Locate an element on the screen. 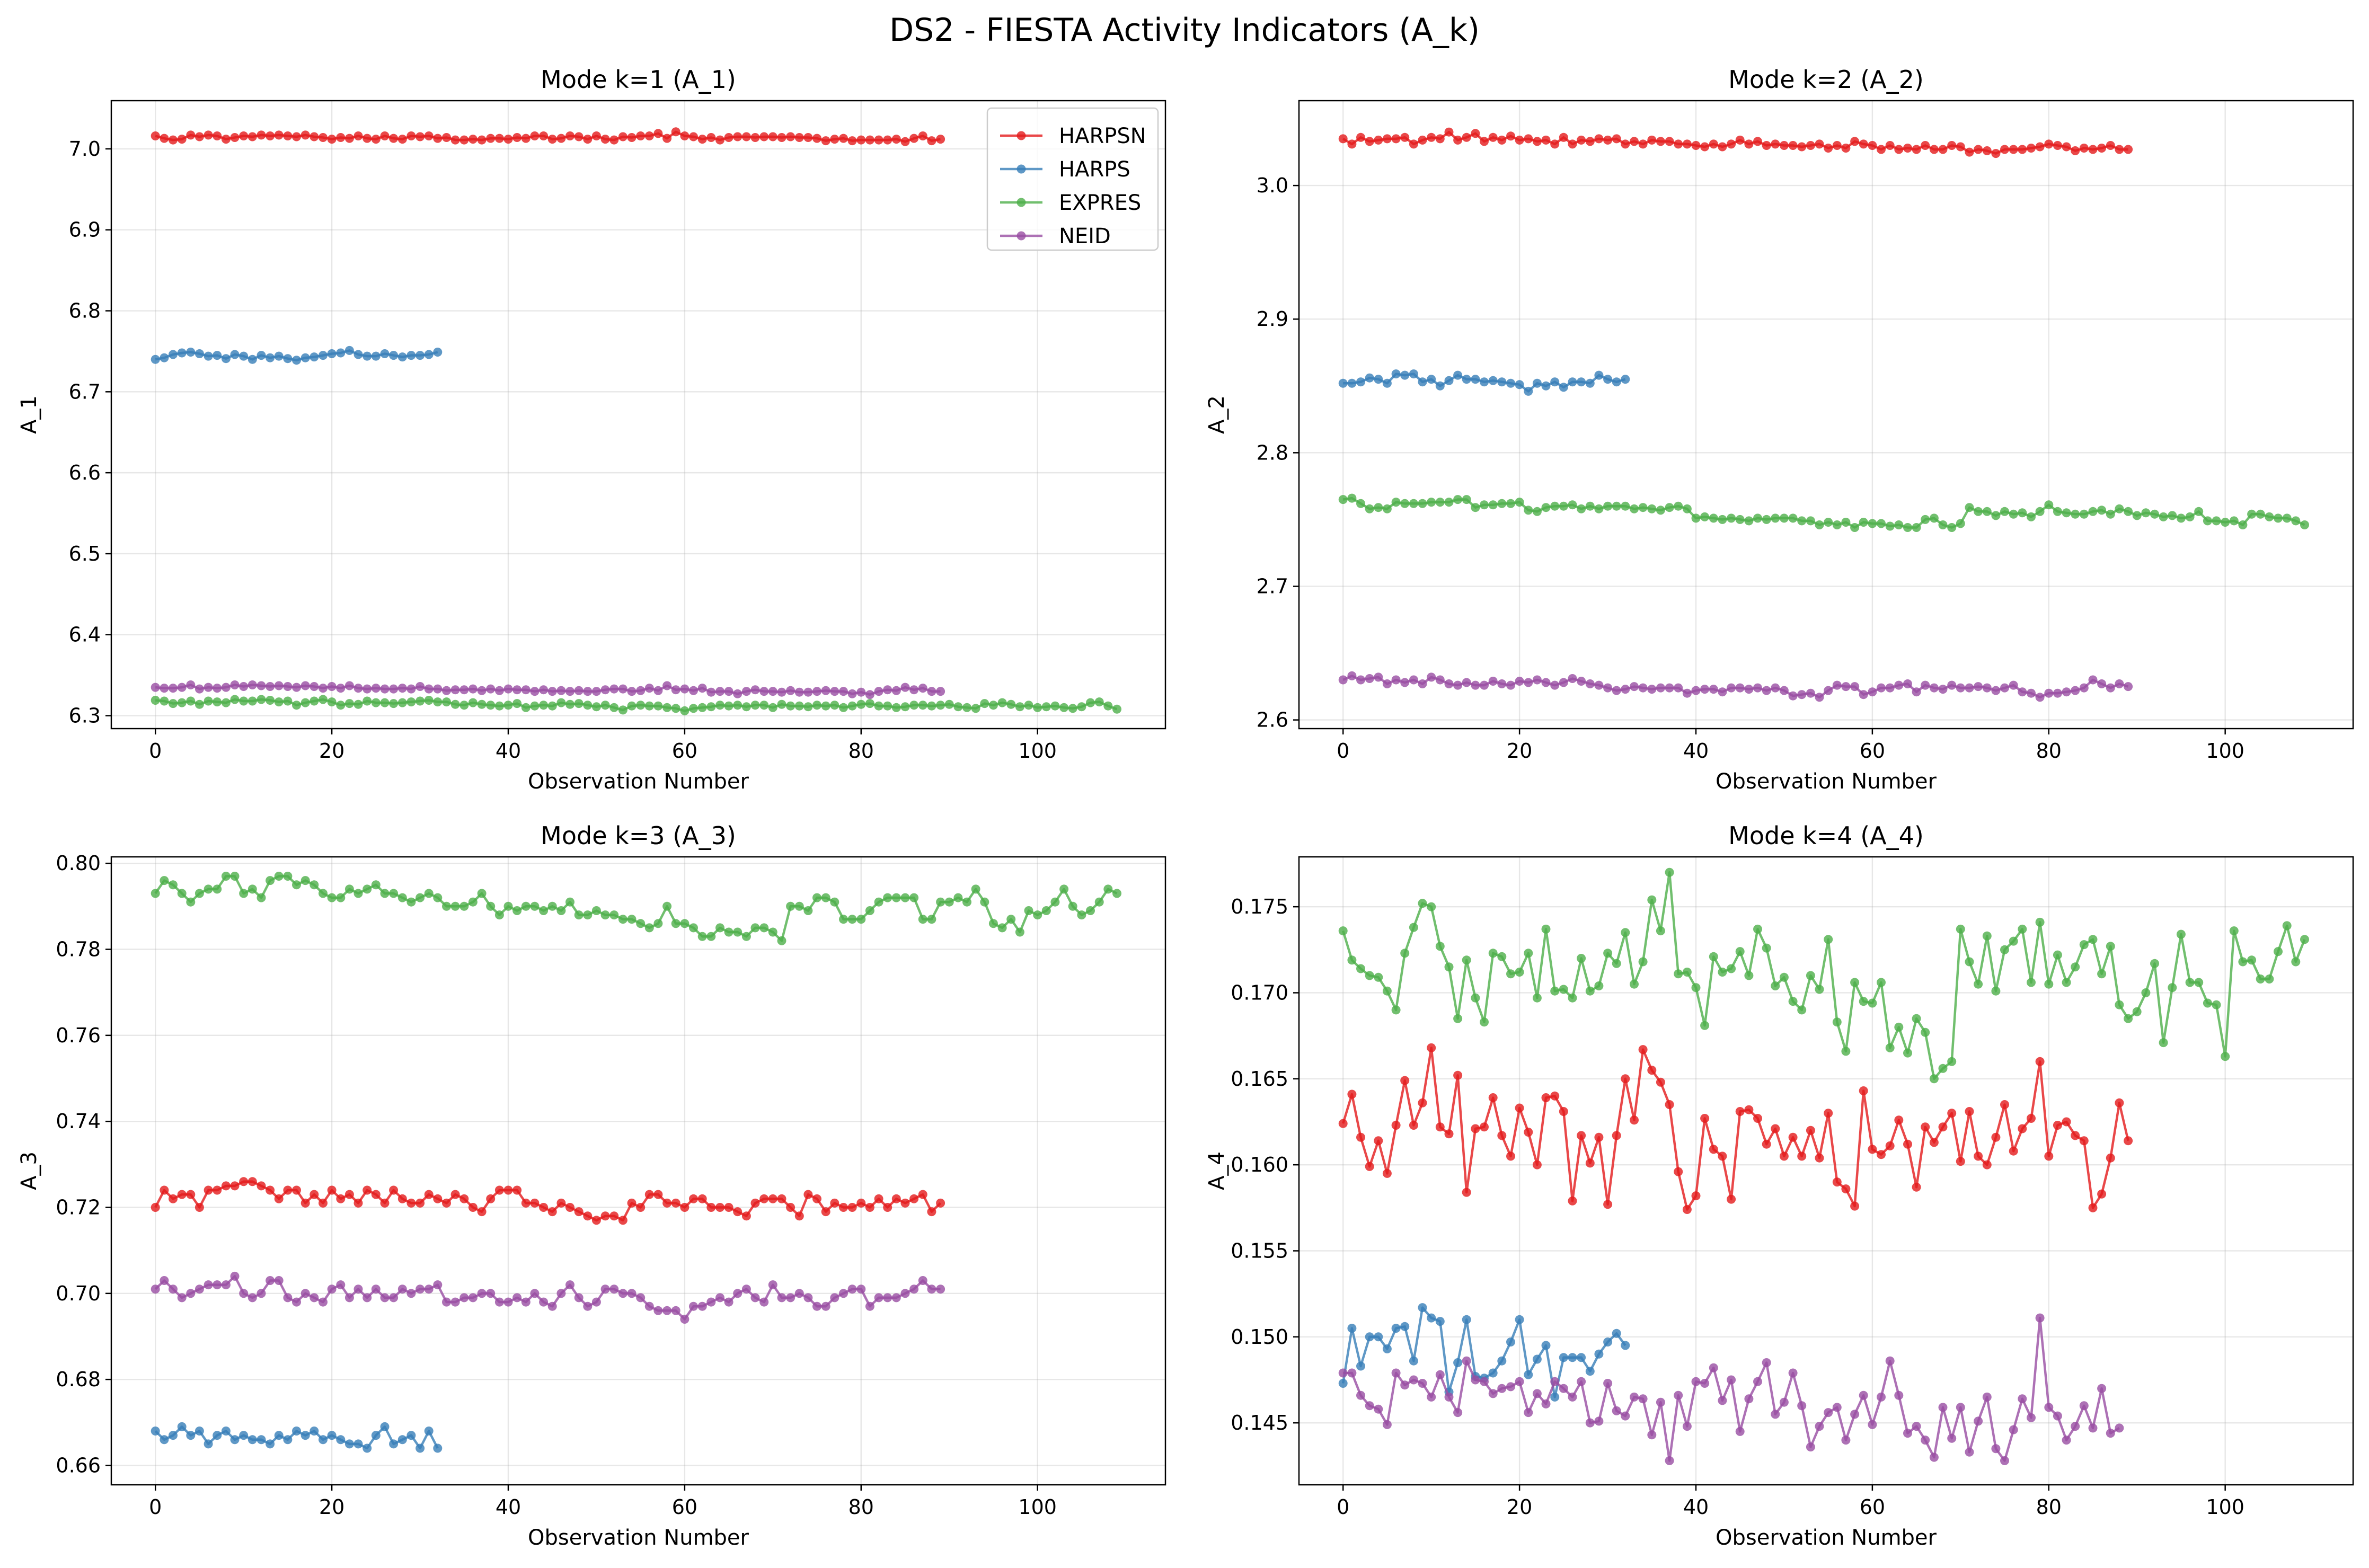  x-axis-label: Observation Number is located at coordinates (1827, 1538).